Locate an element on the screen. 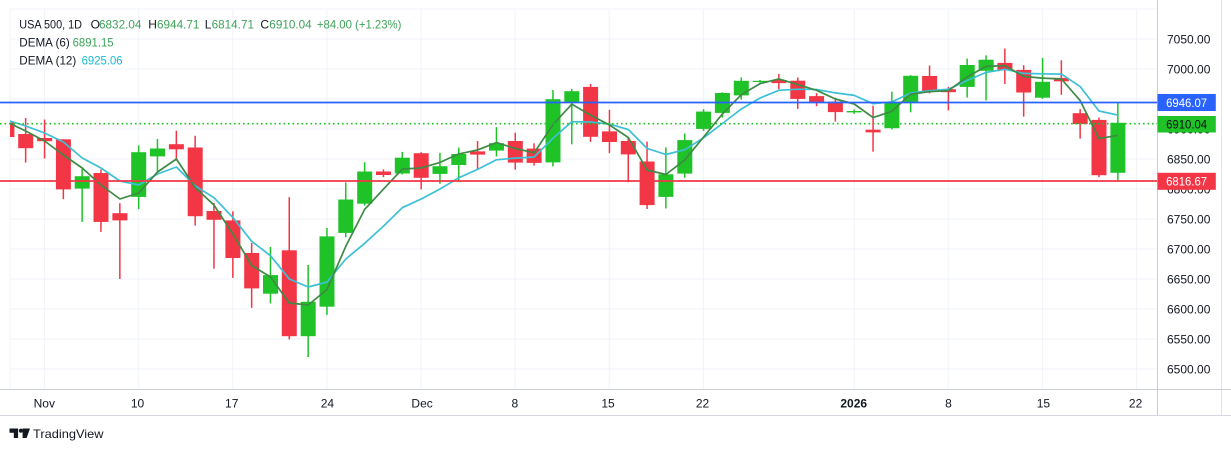 This screenshot has height=452, width=1231. svg-text: 2026 is located at coordinates (853, 403).